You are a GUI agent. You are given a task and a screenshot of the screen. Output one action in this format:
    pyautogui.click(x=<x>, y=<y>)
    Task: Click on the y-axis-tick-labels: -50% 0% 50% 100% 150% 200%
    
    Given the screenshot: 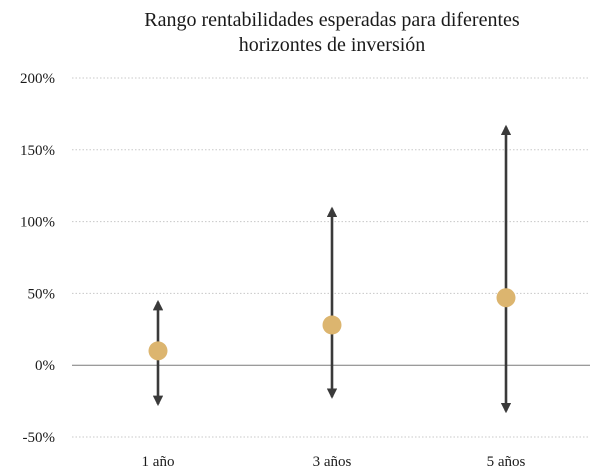 What is the action you would take?
    pyautogui.click(x=37, y=258)
    